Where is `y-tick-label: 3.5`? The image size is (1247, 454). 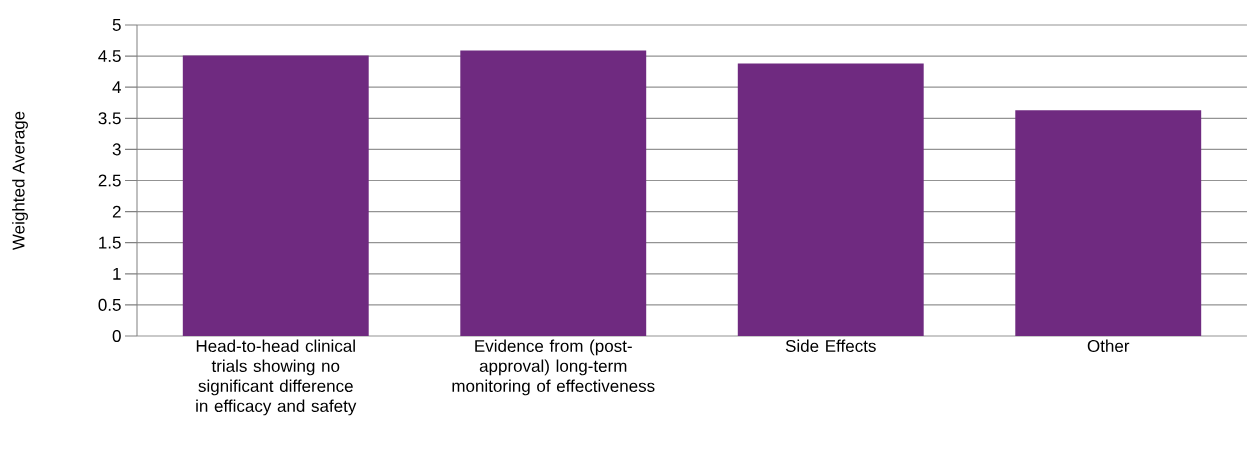
y-tick-label: 3.5 is located at coordinates (109, 118).